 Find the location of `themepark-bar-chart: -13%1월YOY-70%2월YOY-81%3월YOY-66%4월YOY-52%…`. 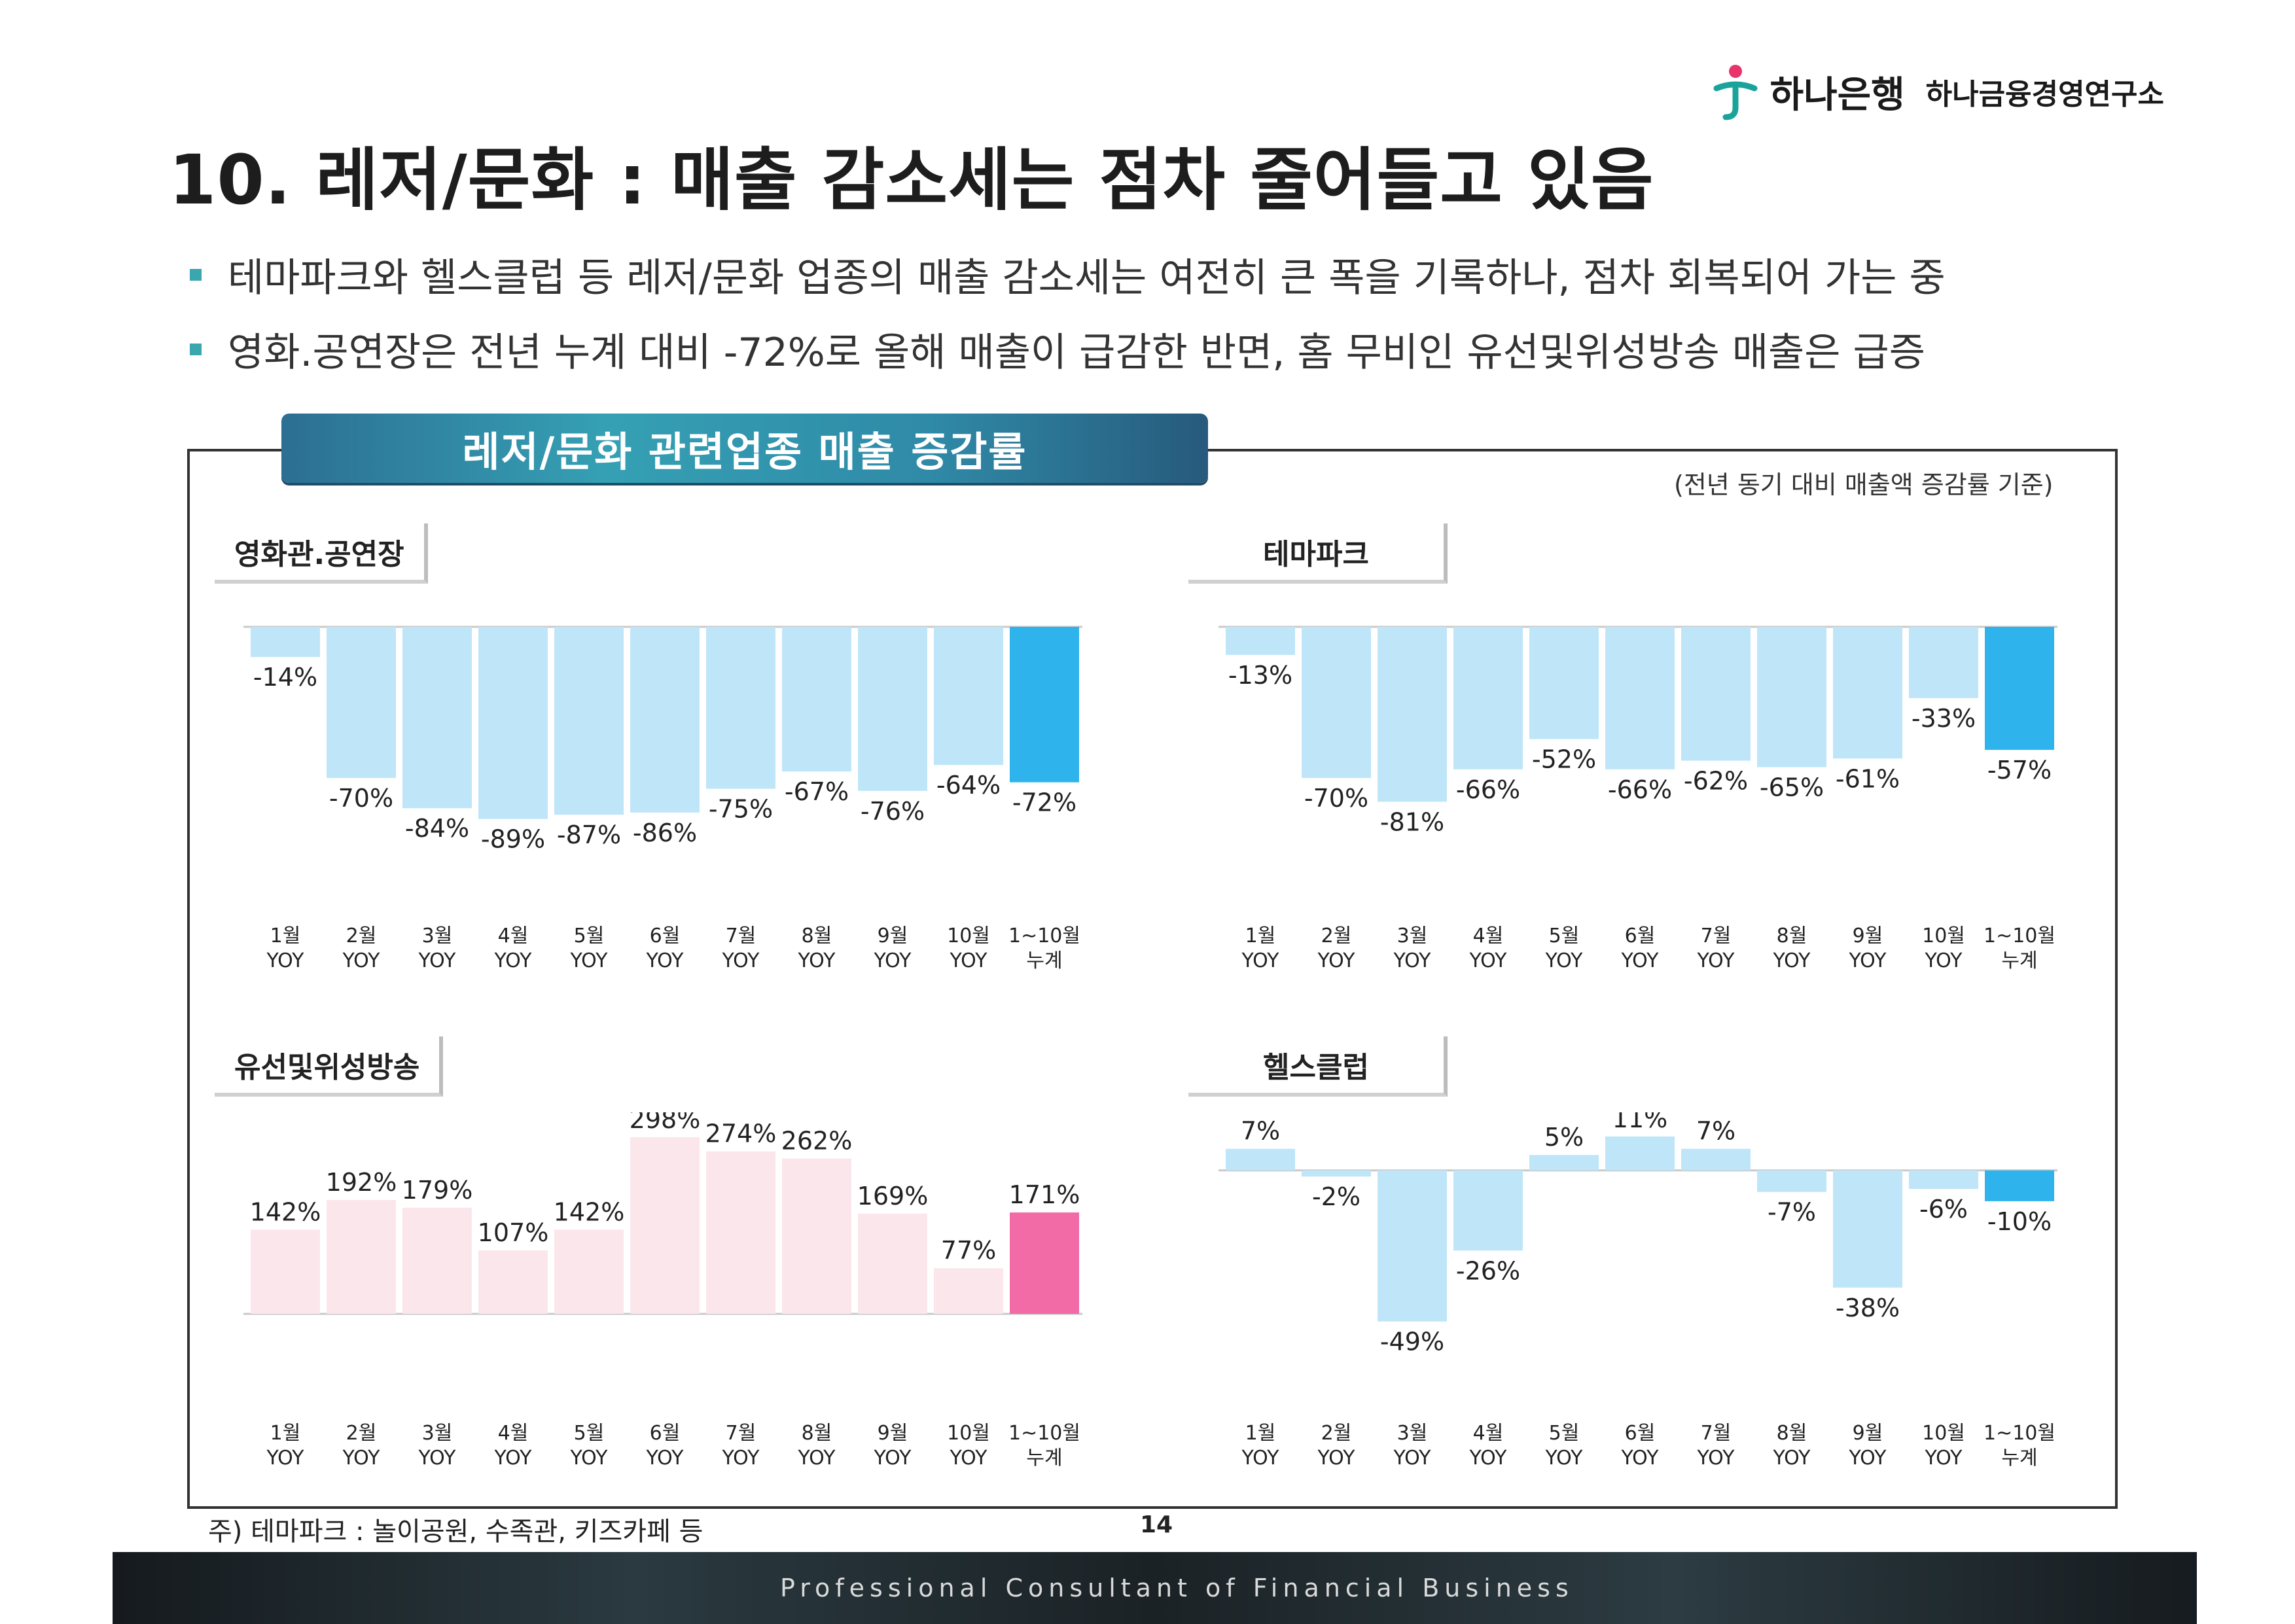

themepark-bar-chart: -13%1월YOY-70%2월YOY-81%3월YOY-66%4월YOY-52%… is located at coordinates (1638, 799).